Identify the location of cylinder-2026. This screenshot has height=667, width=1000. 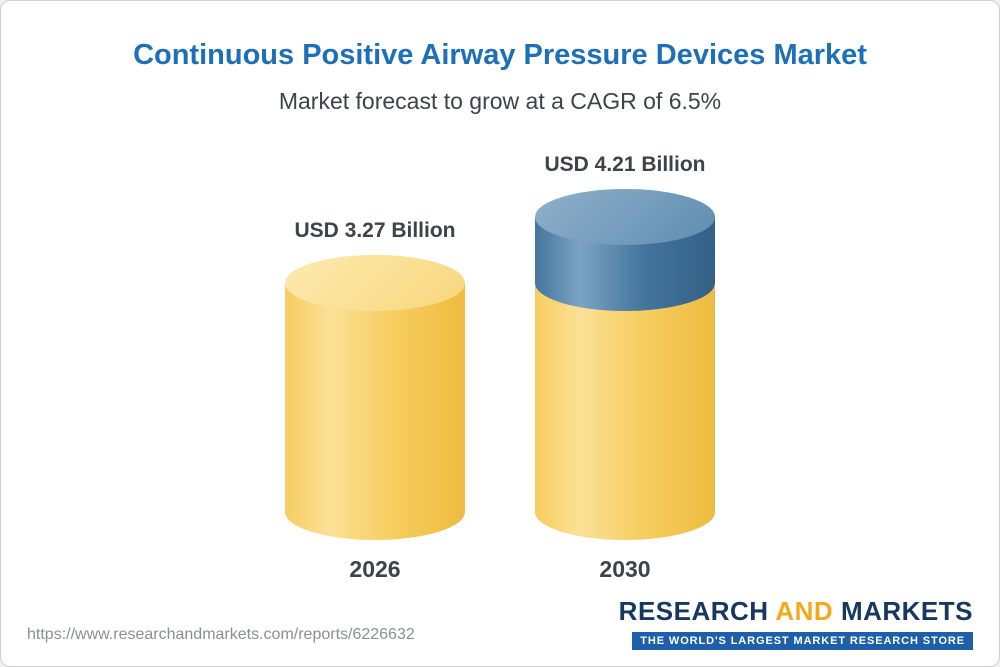
(375, 397).